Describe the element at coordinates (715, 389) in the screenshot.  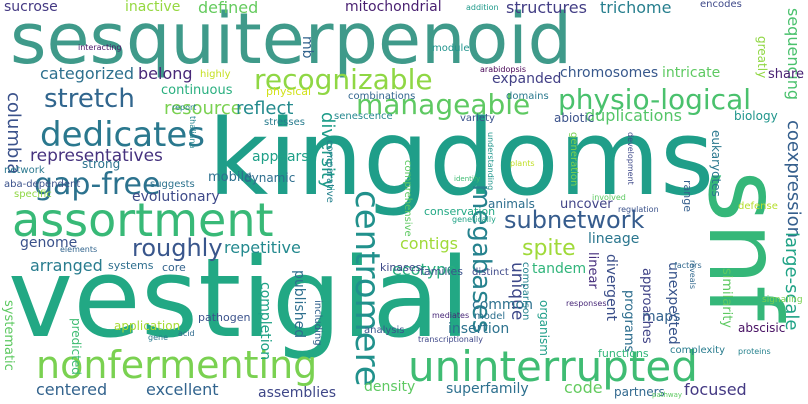
I see `word-focused: focused` at that location.